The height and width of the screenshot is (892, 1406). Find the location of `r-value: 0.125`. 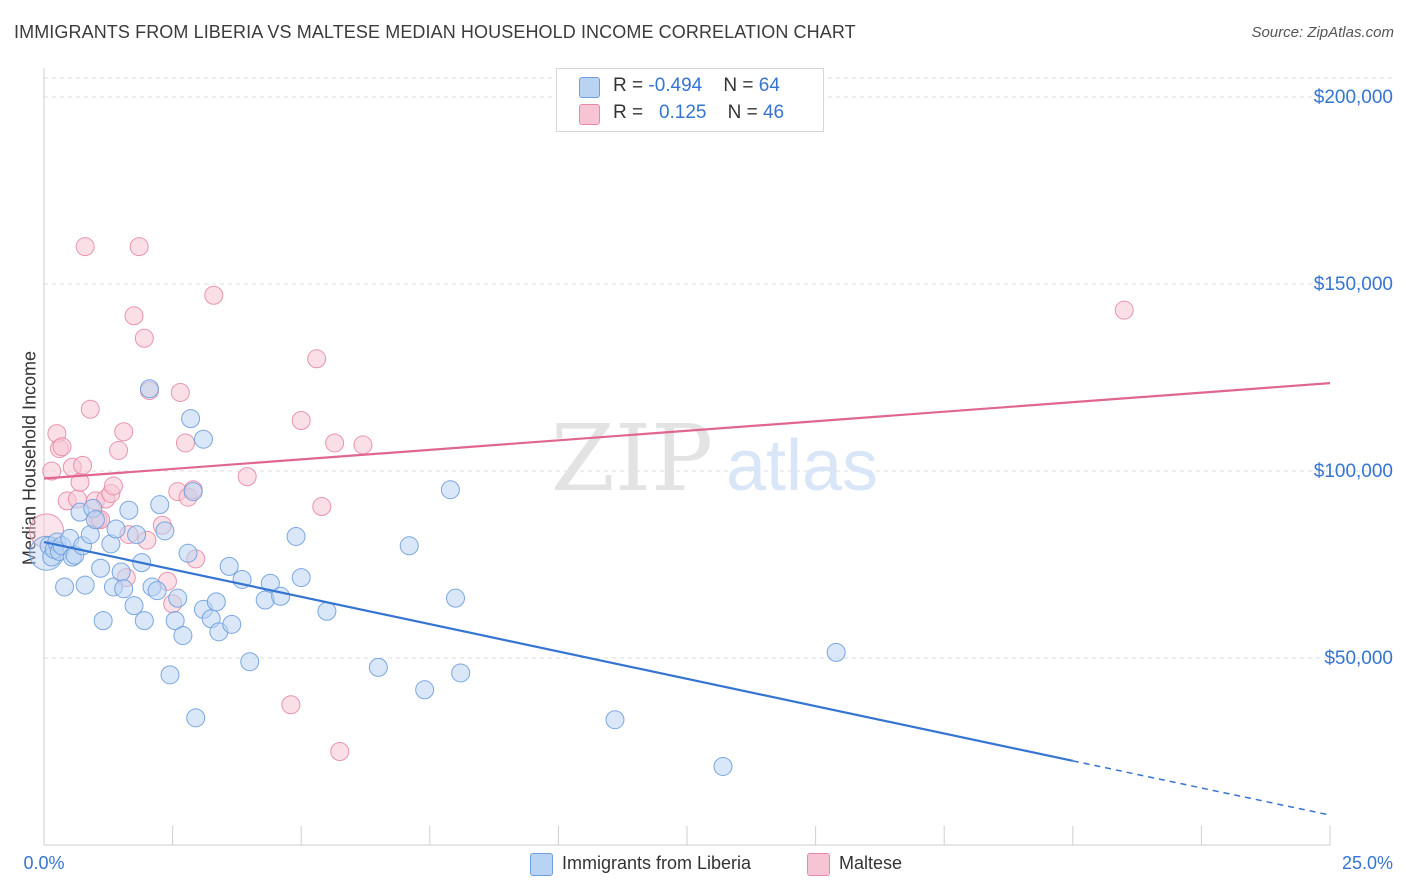

r-value: 0.125 is located at coordinates (682, 112).